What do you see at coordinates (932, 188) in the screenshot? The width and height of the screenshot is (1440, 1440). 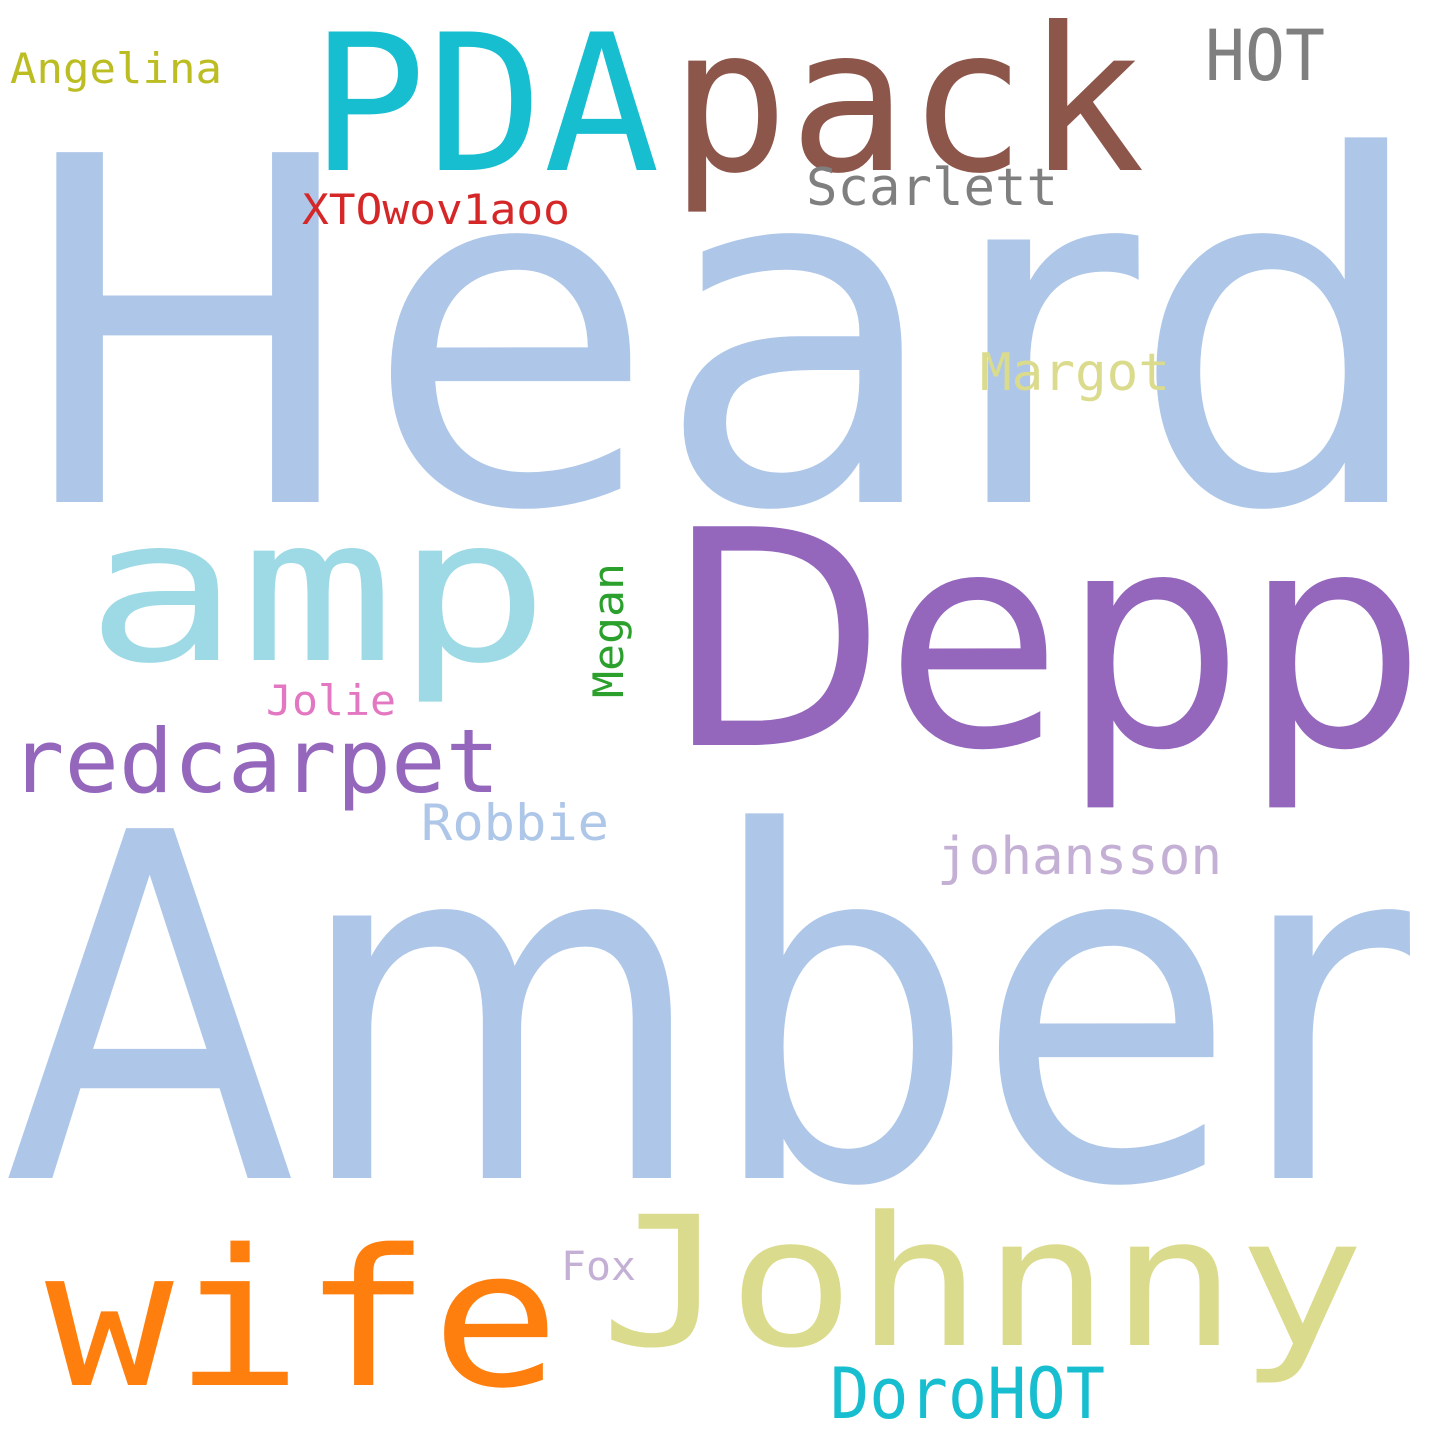 I see `word-scarlett: Scarlett` at bounding box center [932, 188].